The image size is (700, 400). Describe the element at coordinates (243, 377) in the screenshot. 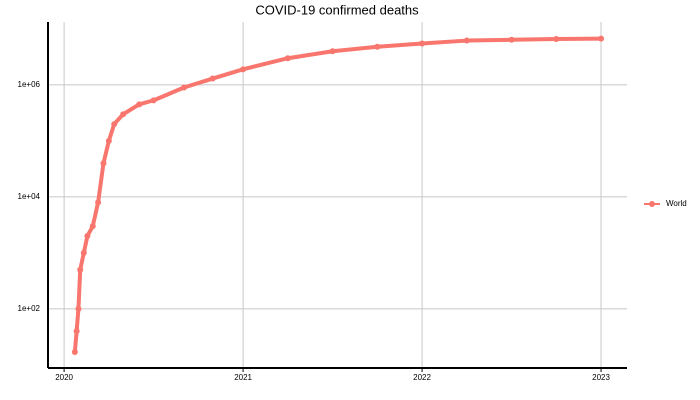

I see `x-tick-label: 2021` at that location.